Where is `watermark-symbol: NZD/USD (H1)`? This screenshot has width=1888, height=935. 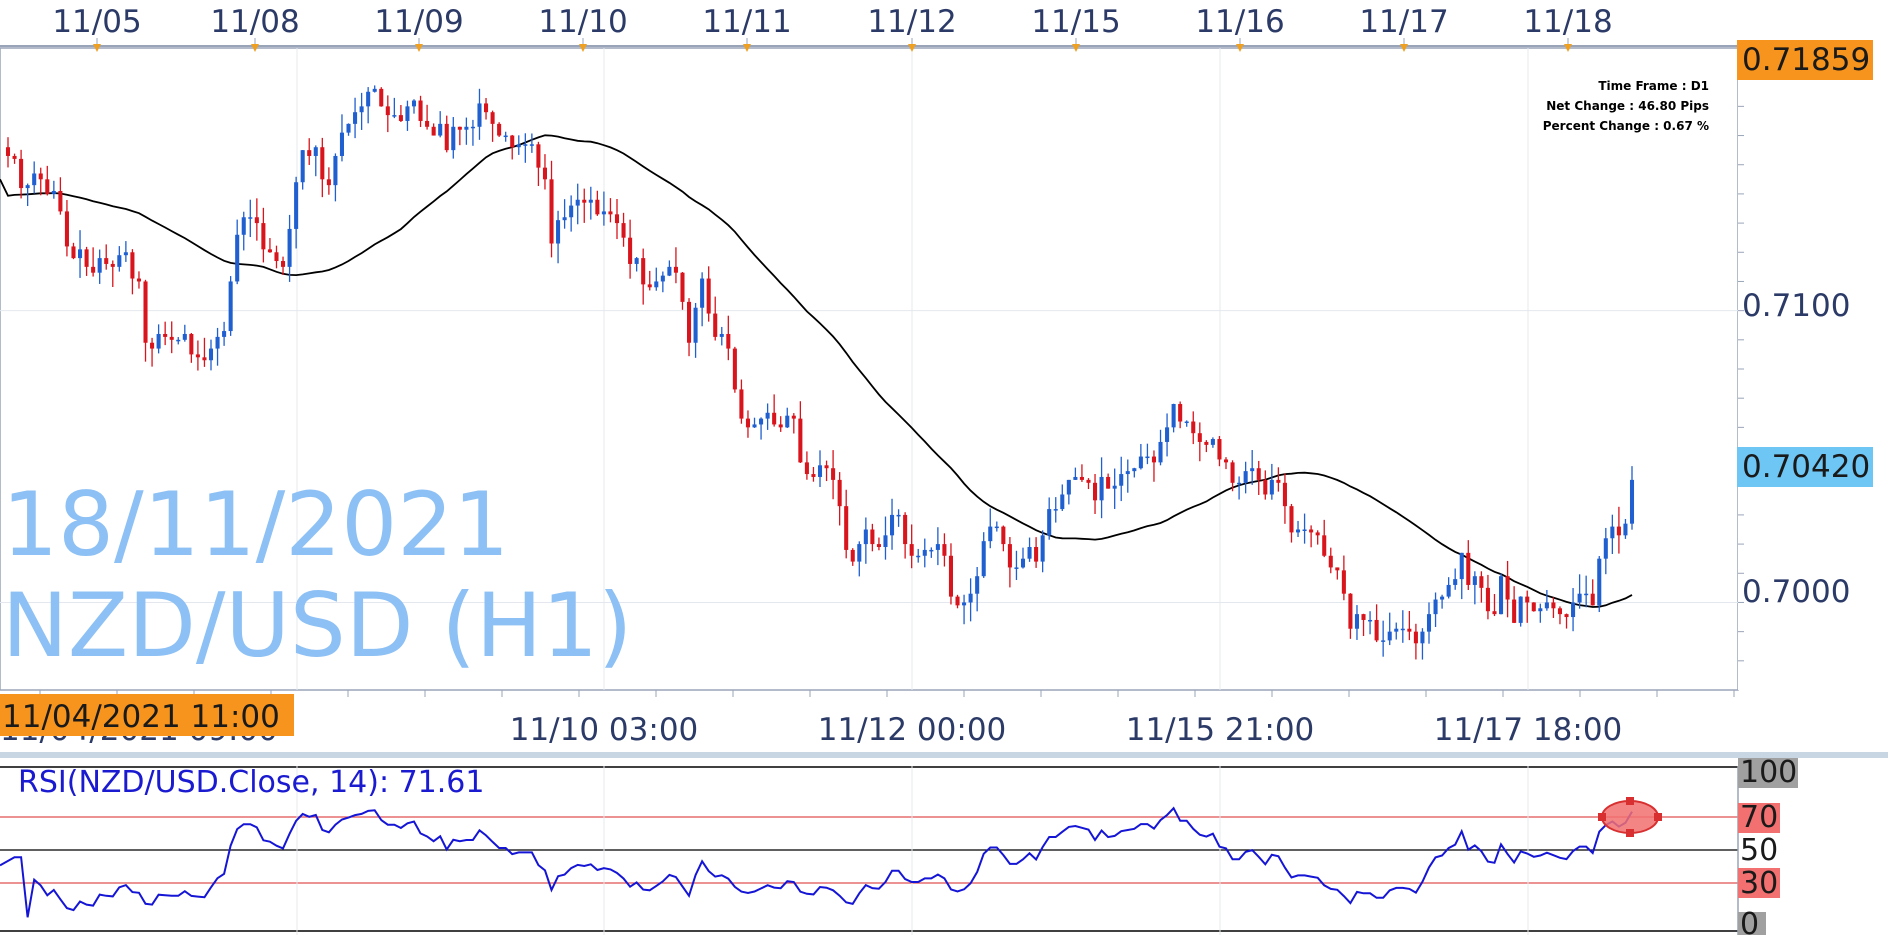
watermark-symbol: NZD/USD (H1) is located at coordinates (317, 625).